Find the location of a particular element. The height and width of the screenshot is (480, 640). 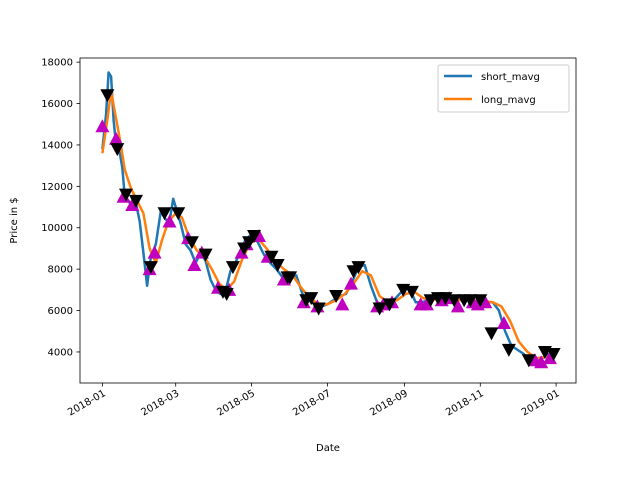

y-tick-label: 14000 is located at coordinates (57, 145).